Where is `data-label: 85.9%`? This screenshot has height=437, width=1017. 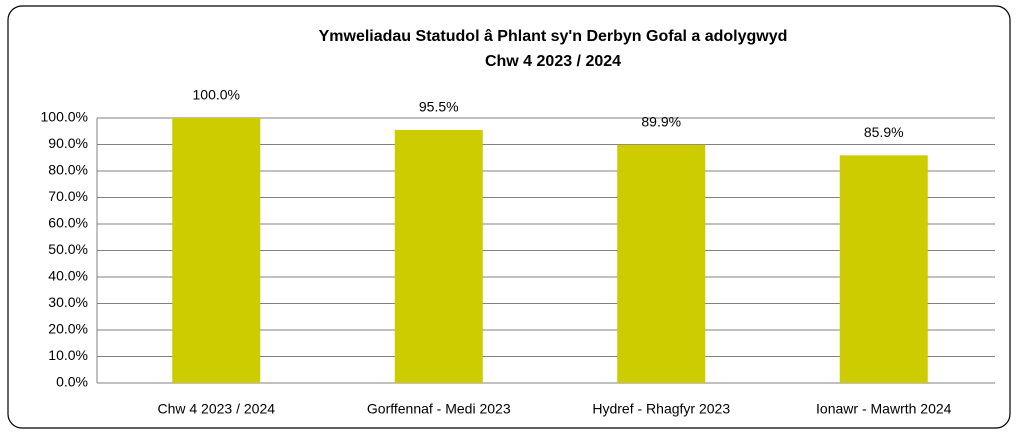
data-label: 85.9% is located at coordinates (884, 132).